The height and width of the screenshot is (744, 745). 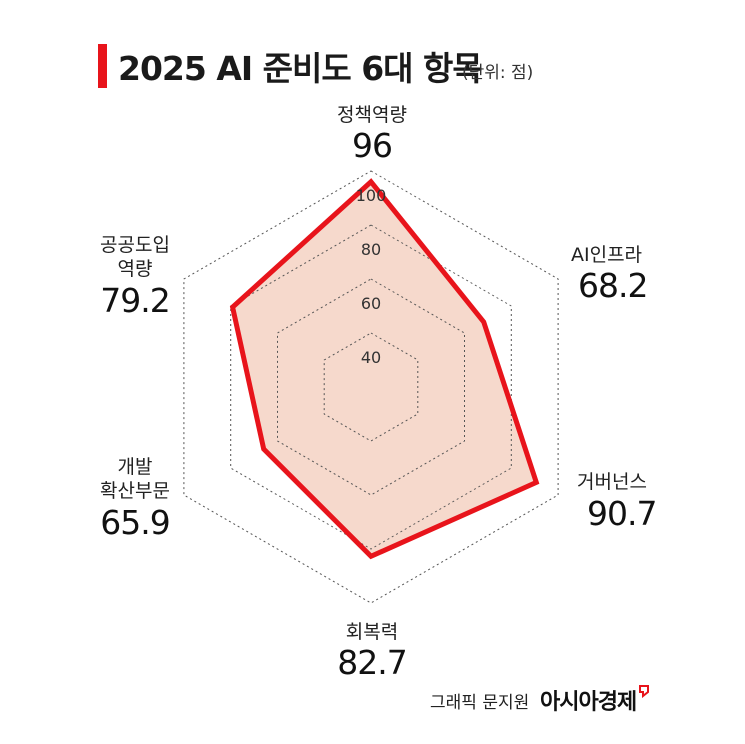 I want to click on unit-label: (단위: 점), so click(x=498, y=73).